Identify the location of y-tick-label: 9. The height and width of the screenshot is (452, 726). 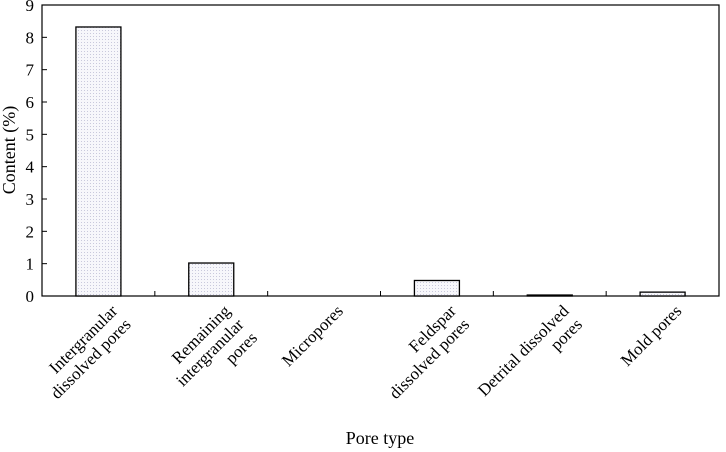
(30, 7).